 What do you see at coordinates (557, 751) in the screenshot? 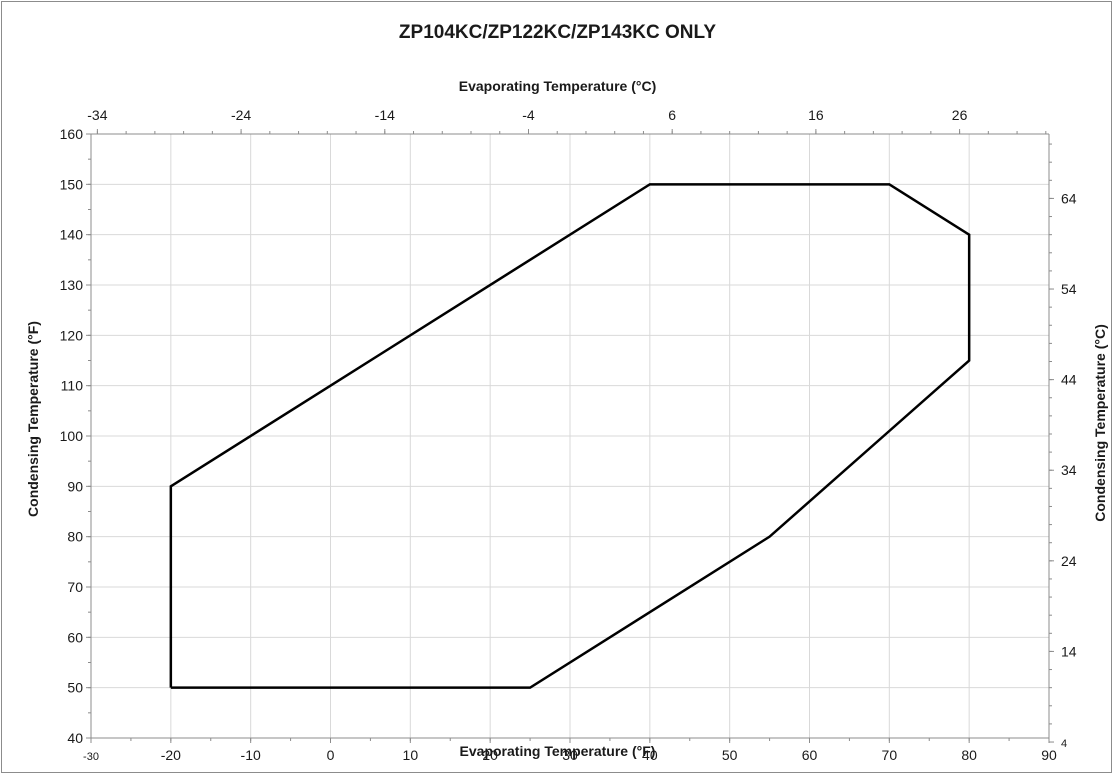
I see `x-axis-title: Evaporating Temperature (°F)` at bounding box center [557, 751].